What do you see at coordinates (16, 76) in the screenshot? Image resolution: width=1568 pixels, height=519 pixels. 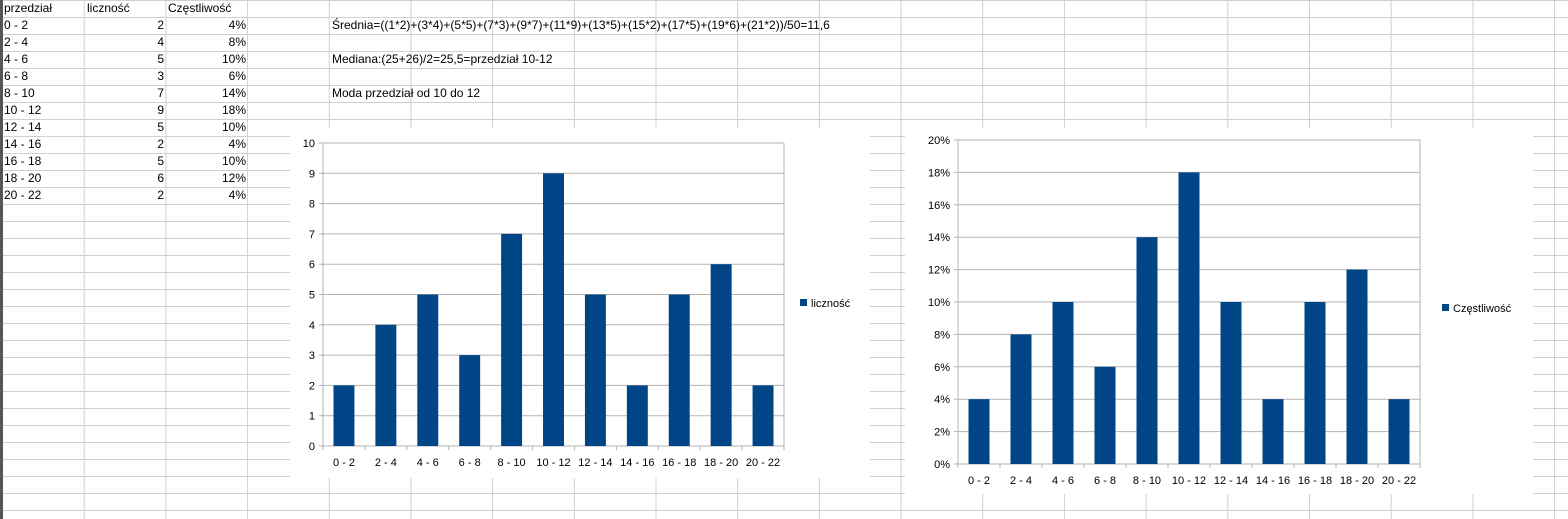 I see `table-cell-przedzial: 6 - 8` at bounding box center [16, 76].